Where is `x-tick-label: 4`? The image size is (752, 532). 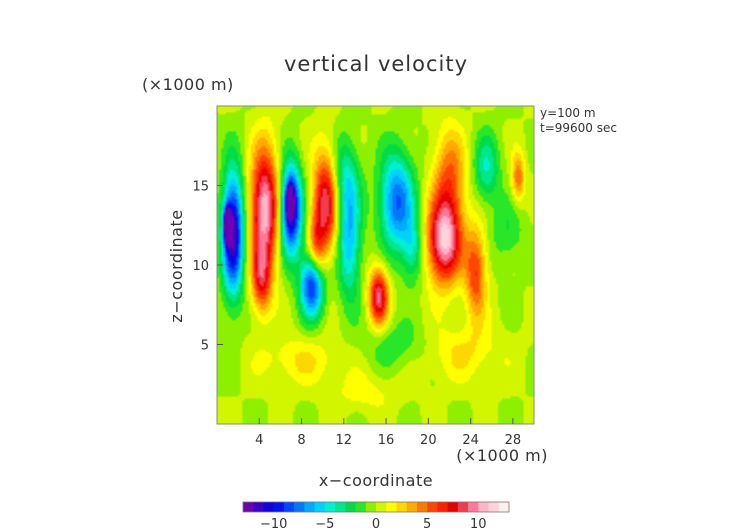 x-tick-label: 4 is located at coordinates (259, 440).